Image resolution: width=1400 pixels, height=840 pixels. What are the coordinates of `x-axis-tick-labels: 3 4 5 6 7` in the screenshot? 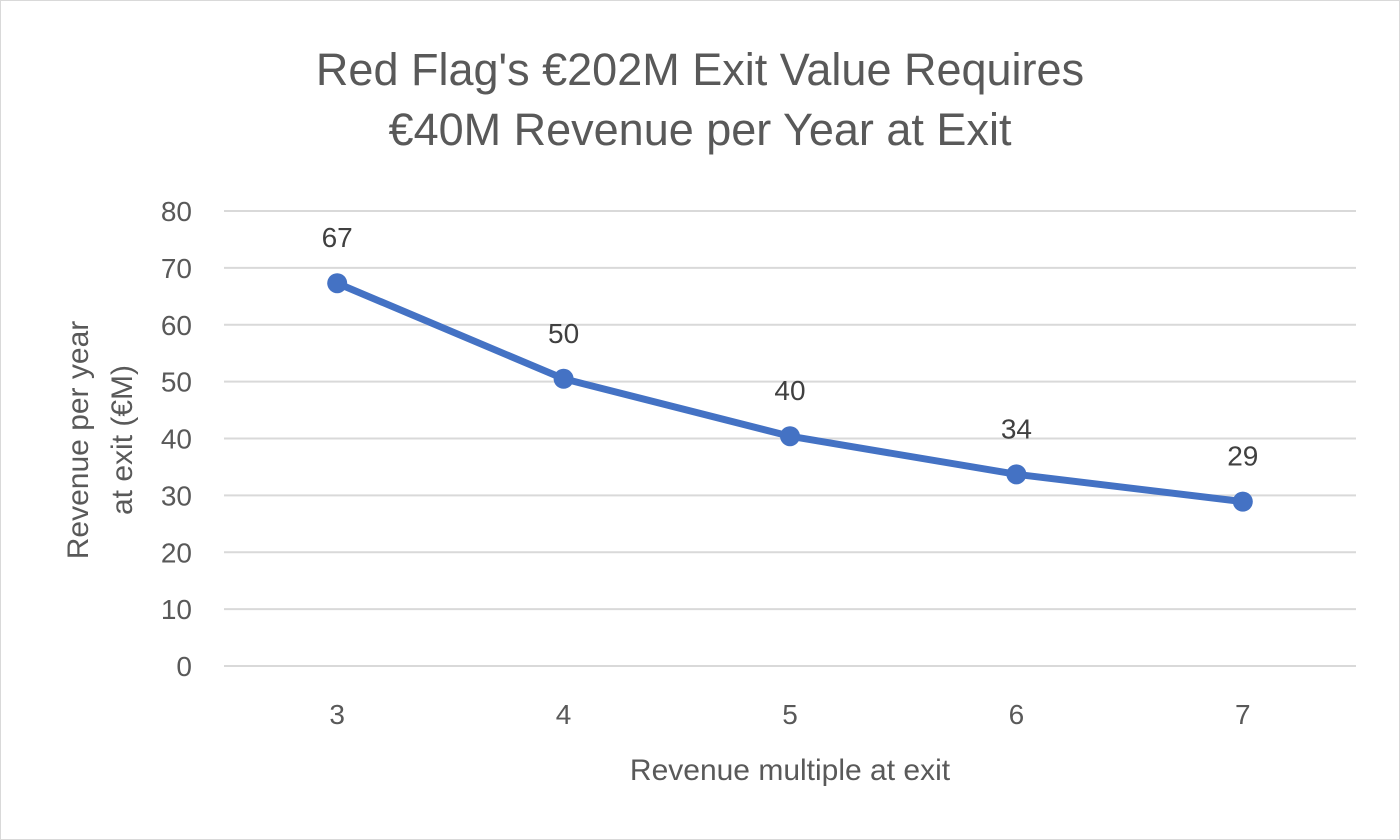 It's located at (789, 714).